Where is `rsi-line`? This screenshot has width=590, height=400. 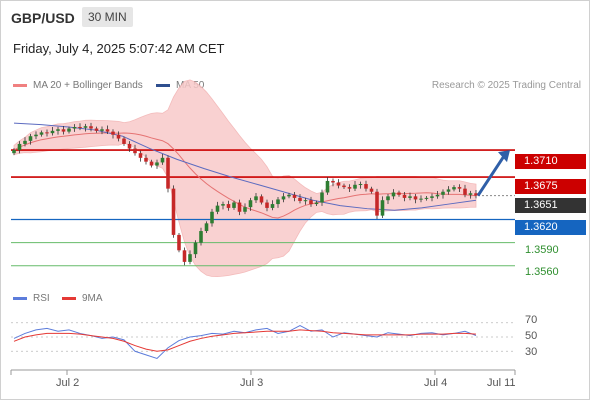
rsi-line is located at coordinates (245, 342).